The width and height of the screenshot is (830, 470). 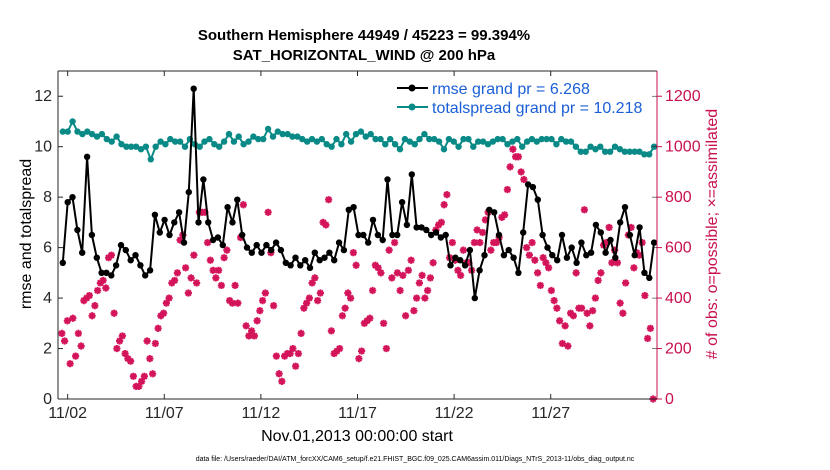 I want to click on x-tick-label: 11/22, so click(x=454, y=413).